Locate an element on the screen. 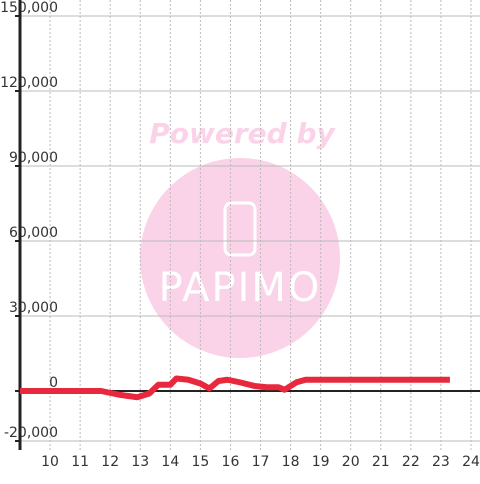 Image resolution: width=480 pixels, height=484 pixels. x-tick-label: 18 is located at coordinates (291, 462).